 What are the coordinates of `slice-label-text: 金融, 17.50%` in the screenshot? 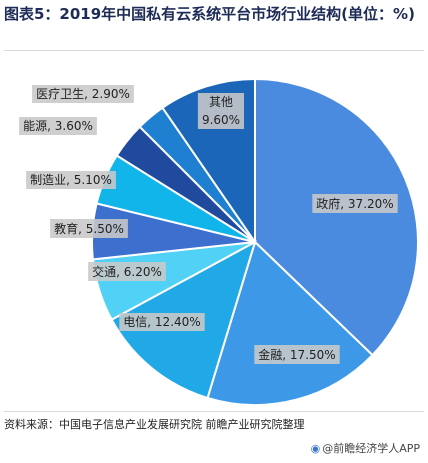 It's located at (296, 354).